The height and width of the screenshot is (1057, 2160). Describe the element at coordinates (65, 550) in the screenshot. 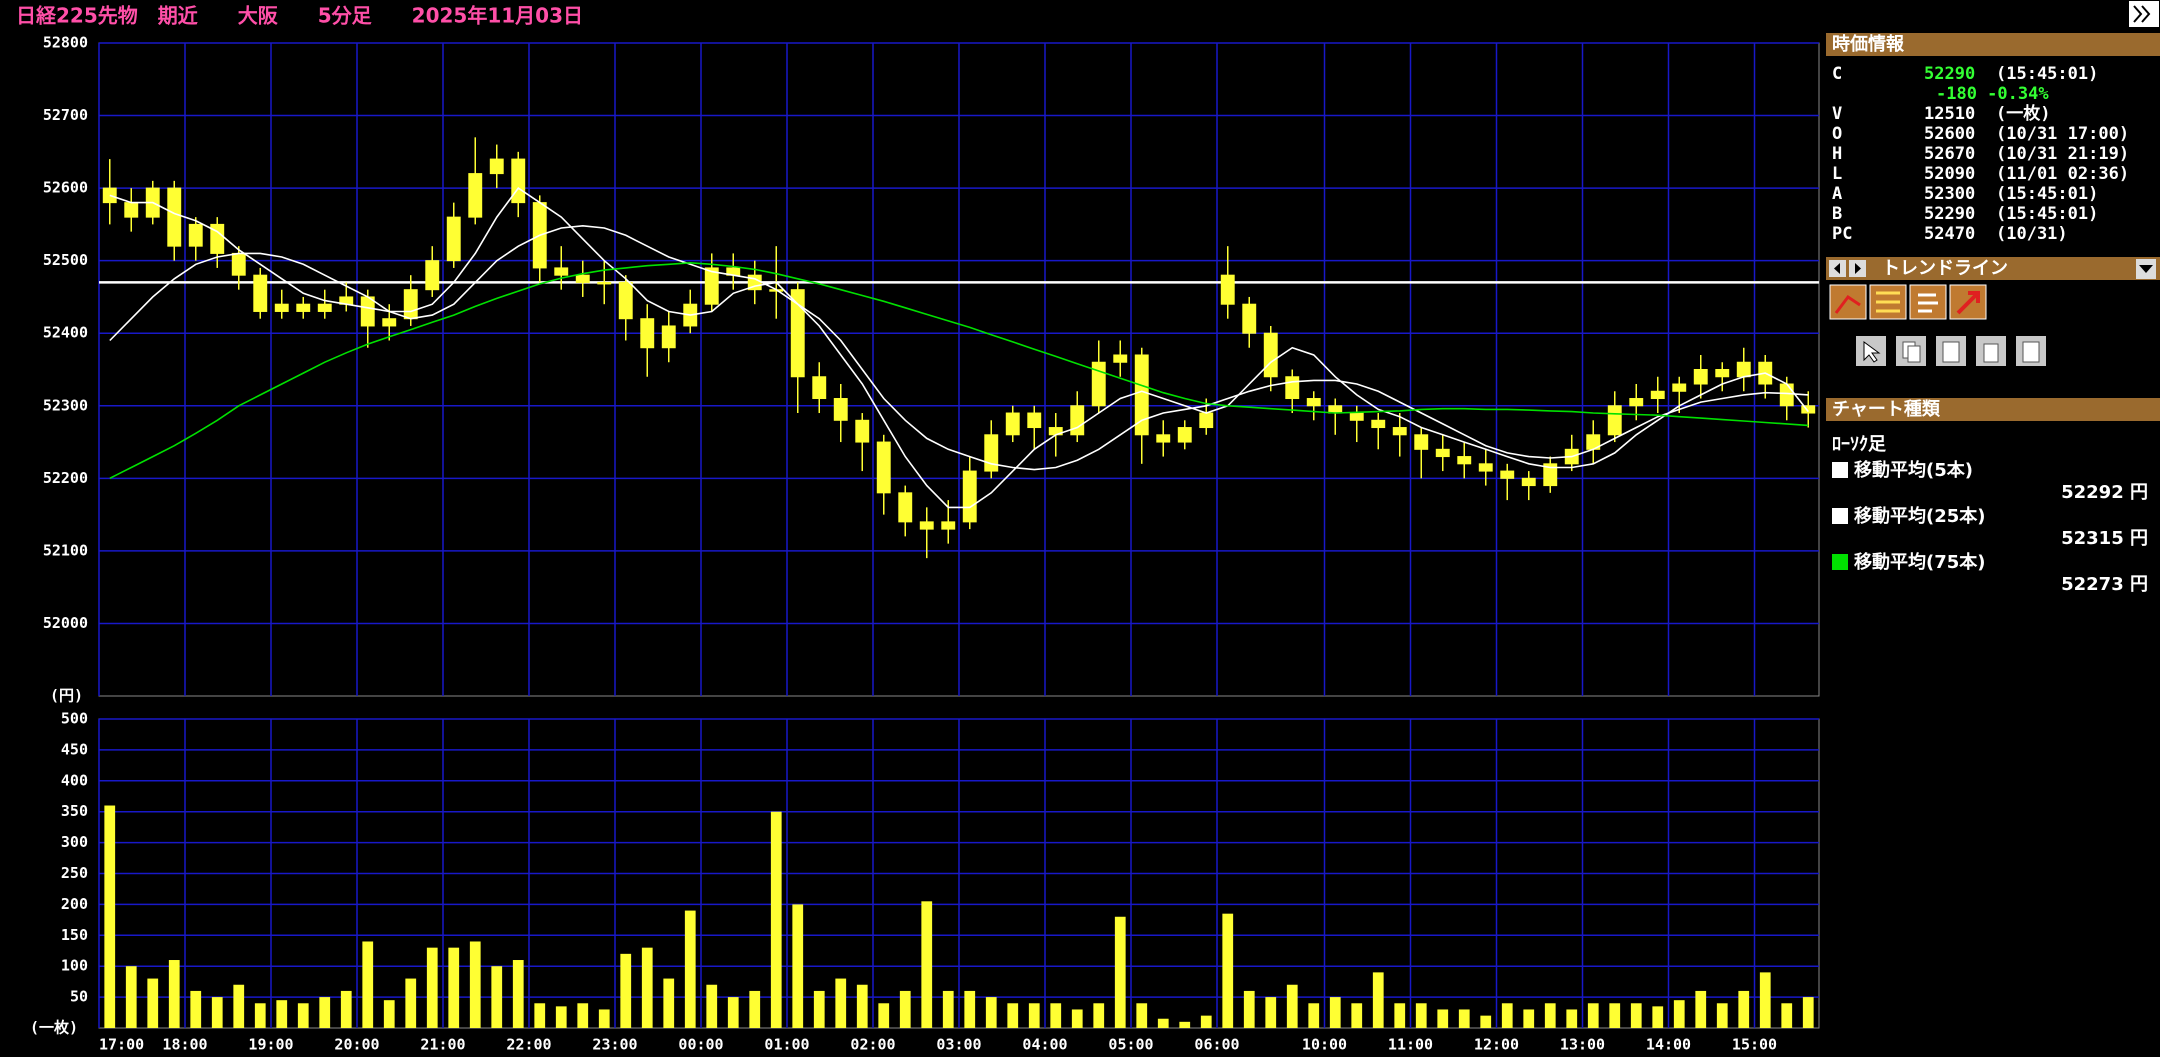

I see `y-tick-label: 52100` at that location.